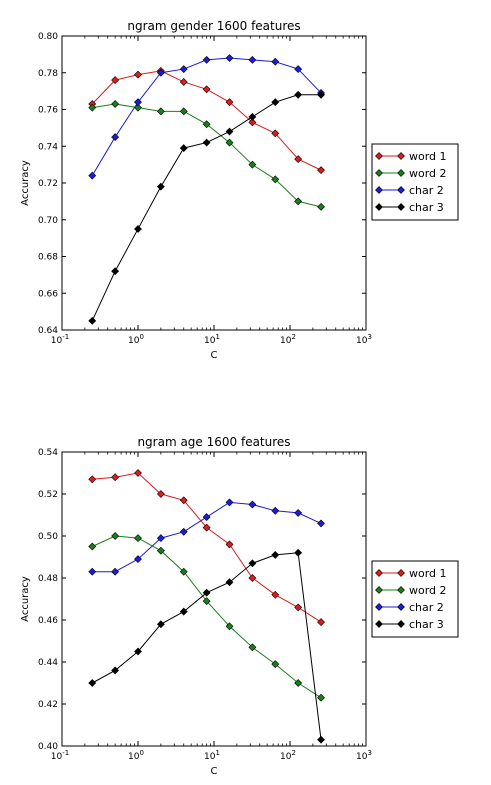 The width and height of the screenshot is (491, 785). Describe the element at coordinates (48, 747) in the screenshot. I see `y-tick-label: 0.40` at that location.